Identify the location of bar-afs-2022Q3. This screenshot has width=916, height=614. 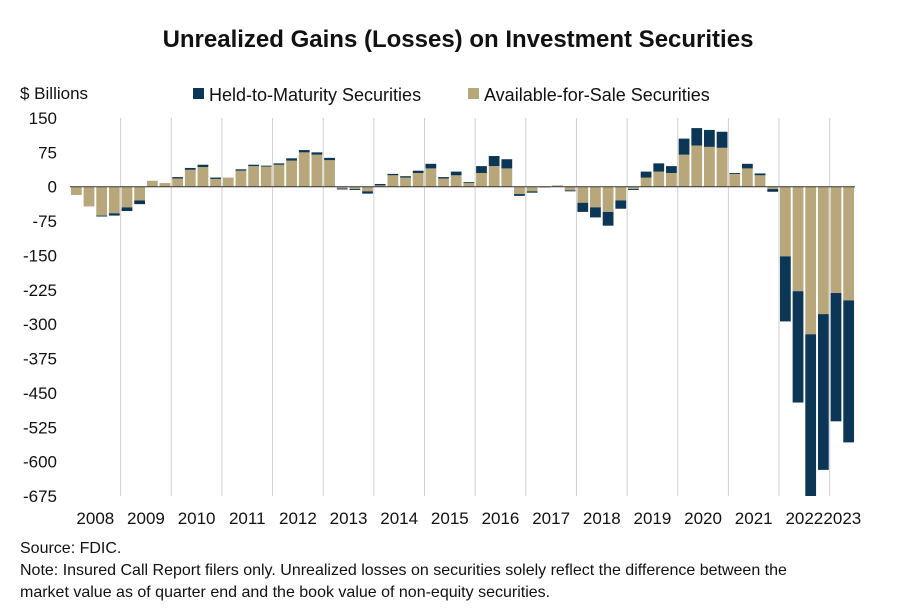
(811, 260).